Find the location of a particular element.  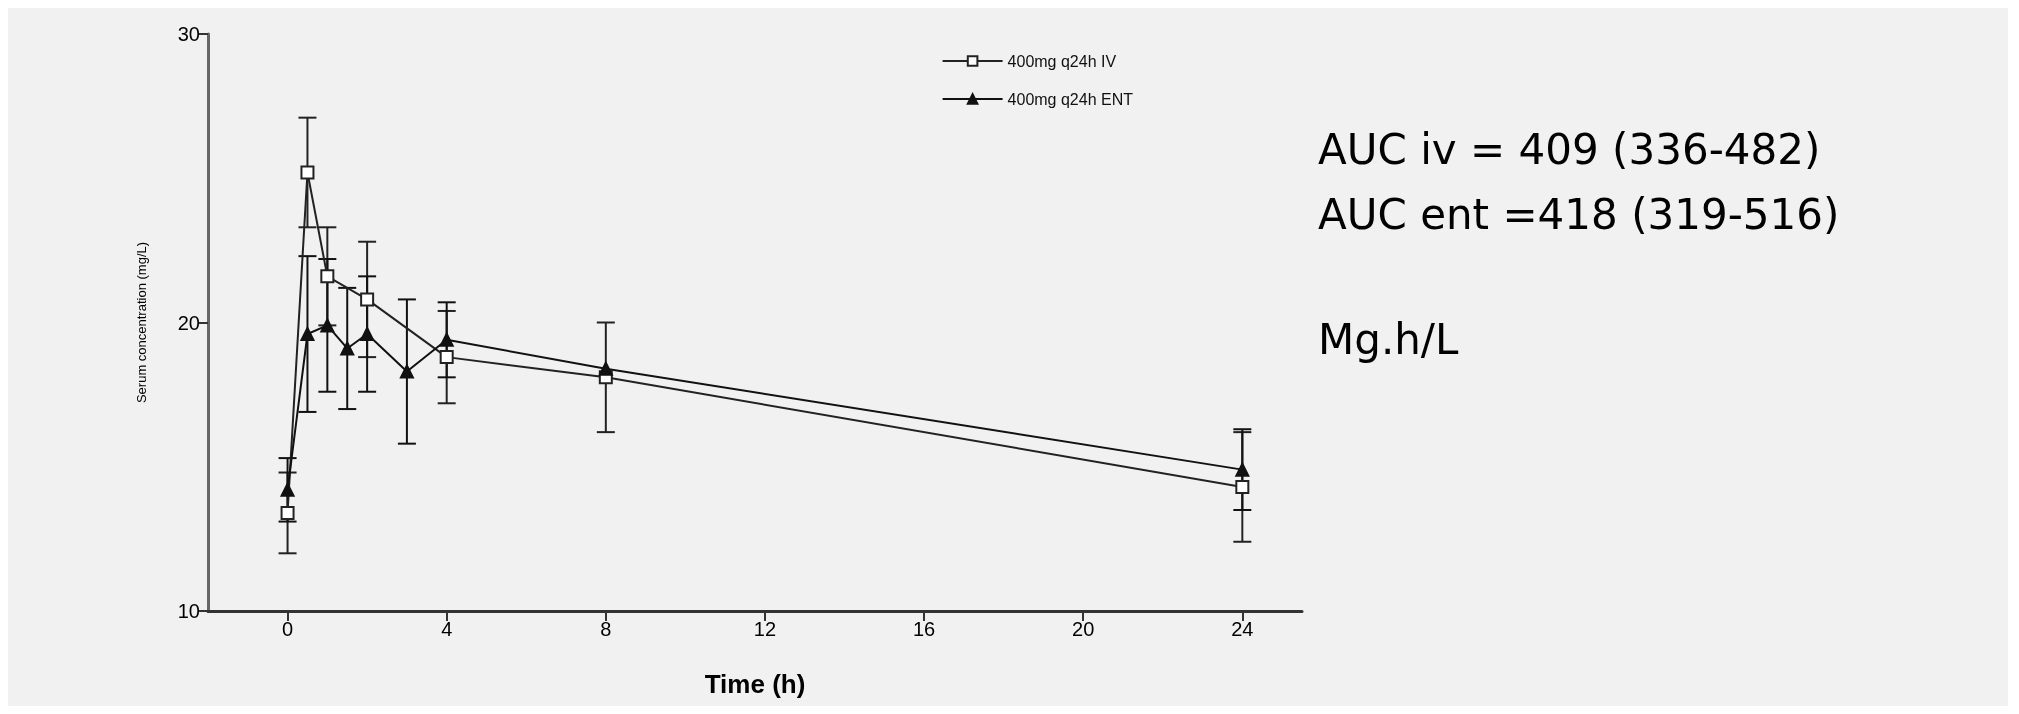

x-tick-label: 0 is located at coordinates (288, 629).